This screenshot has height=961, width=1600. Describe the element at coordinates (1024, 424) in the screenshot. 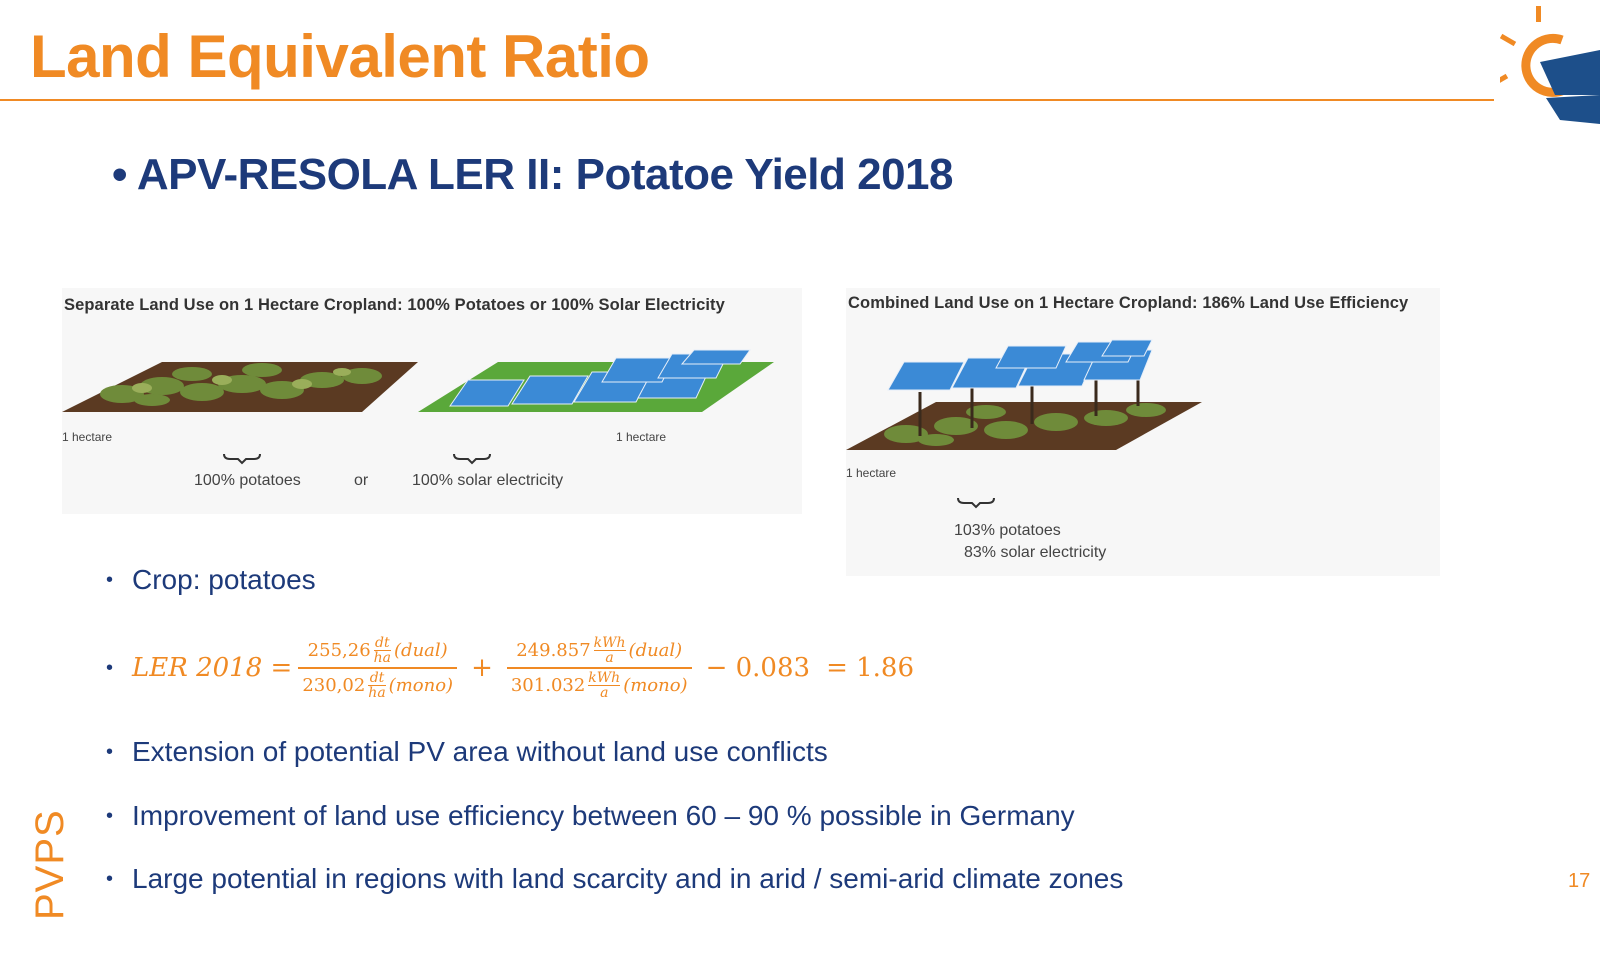

I see `combined-land-use-illustration` at that location.